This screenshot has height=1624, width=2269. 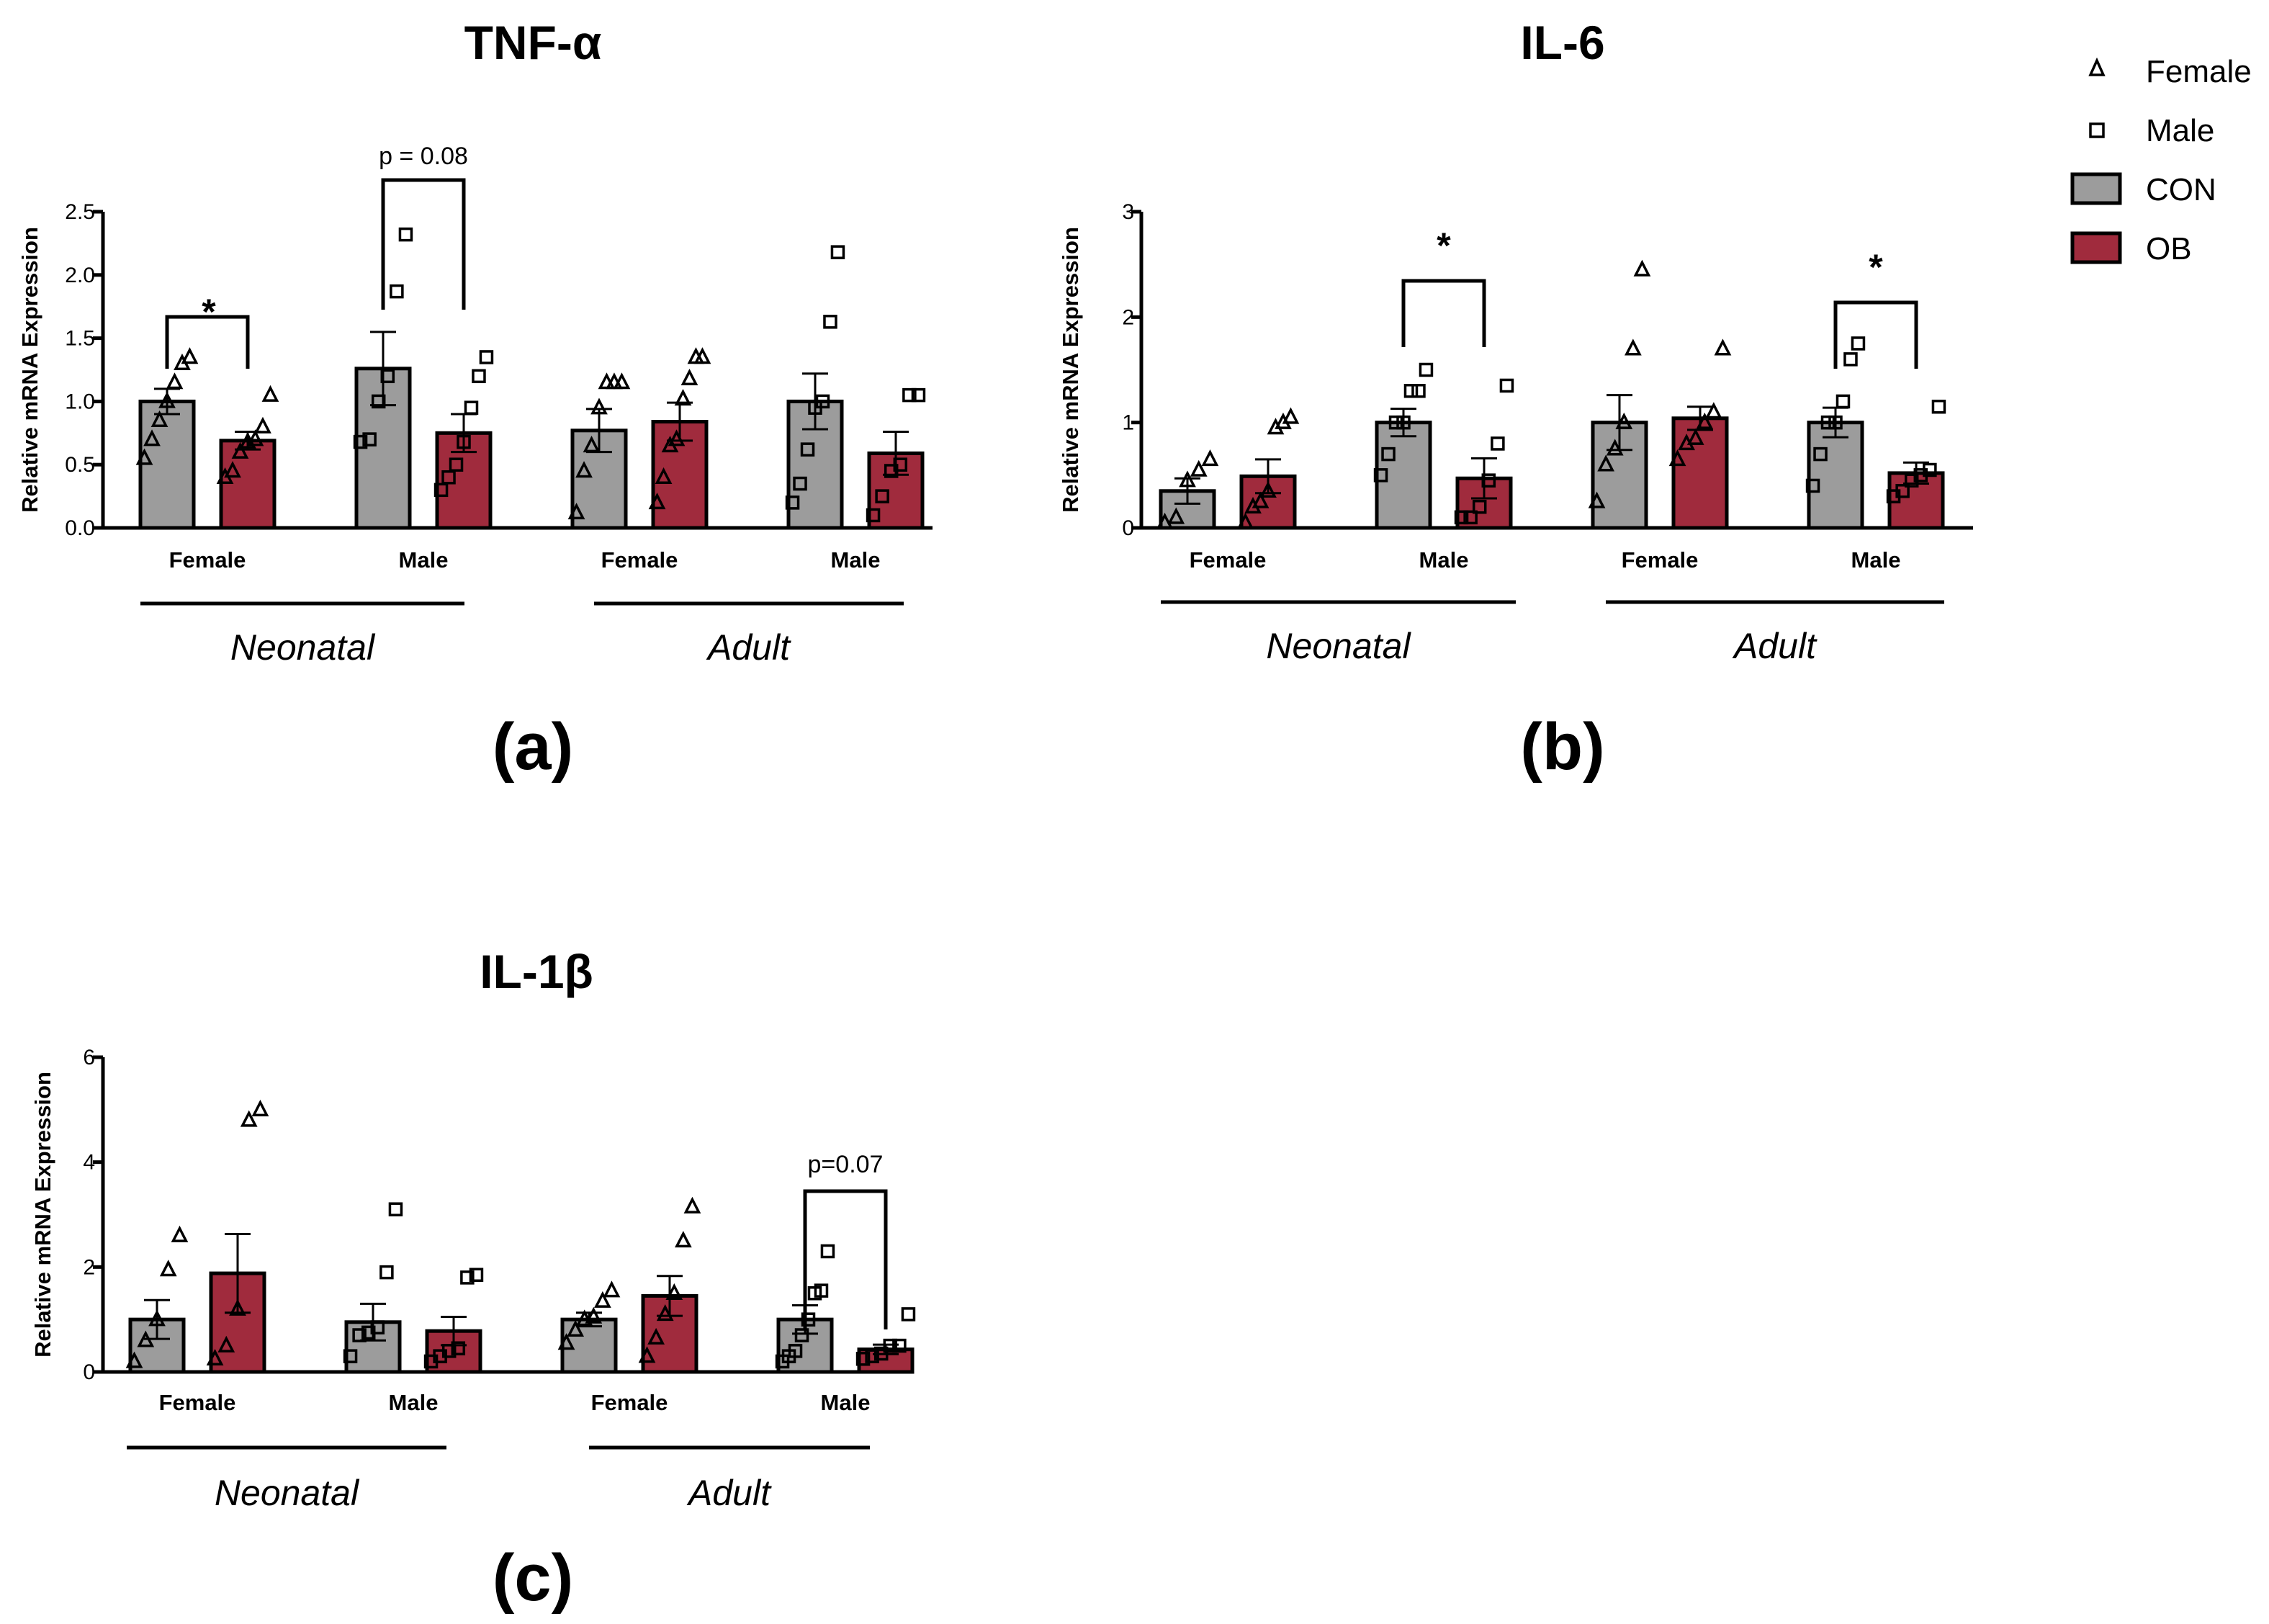 What do you see at coordinates (2131, 248) in the screenshot?
I see `legend-item-ob: OB` at bounding box center [2131, 248].